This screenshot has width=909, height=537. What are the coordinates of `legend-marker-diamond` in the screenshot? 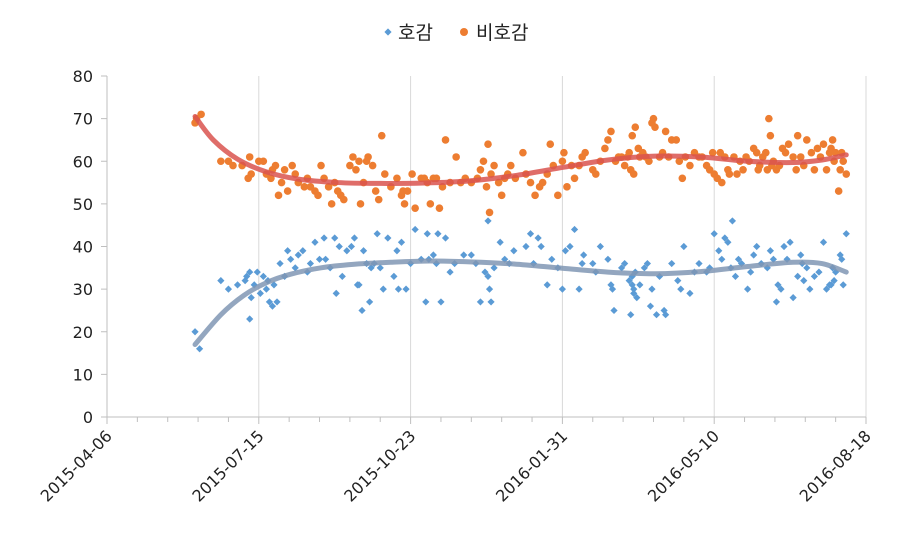 It's located at (388, 32).